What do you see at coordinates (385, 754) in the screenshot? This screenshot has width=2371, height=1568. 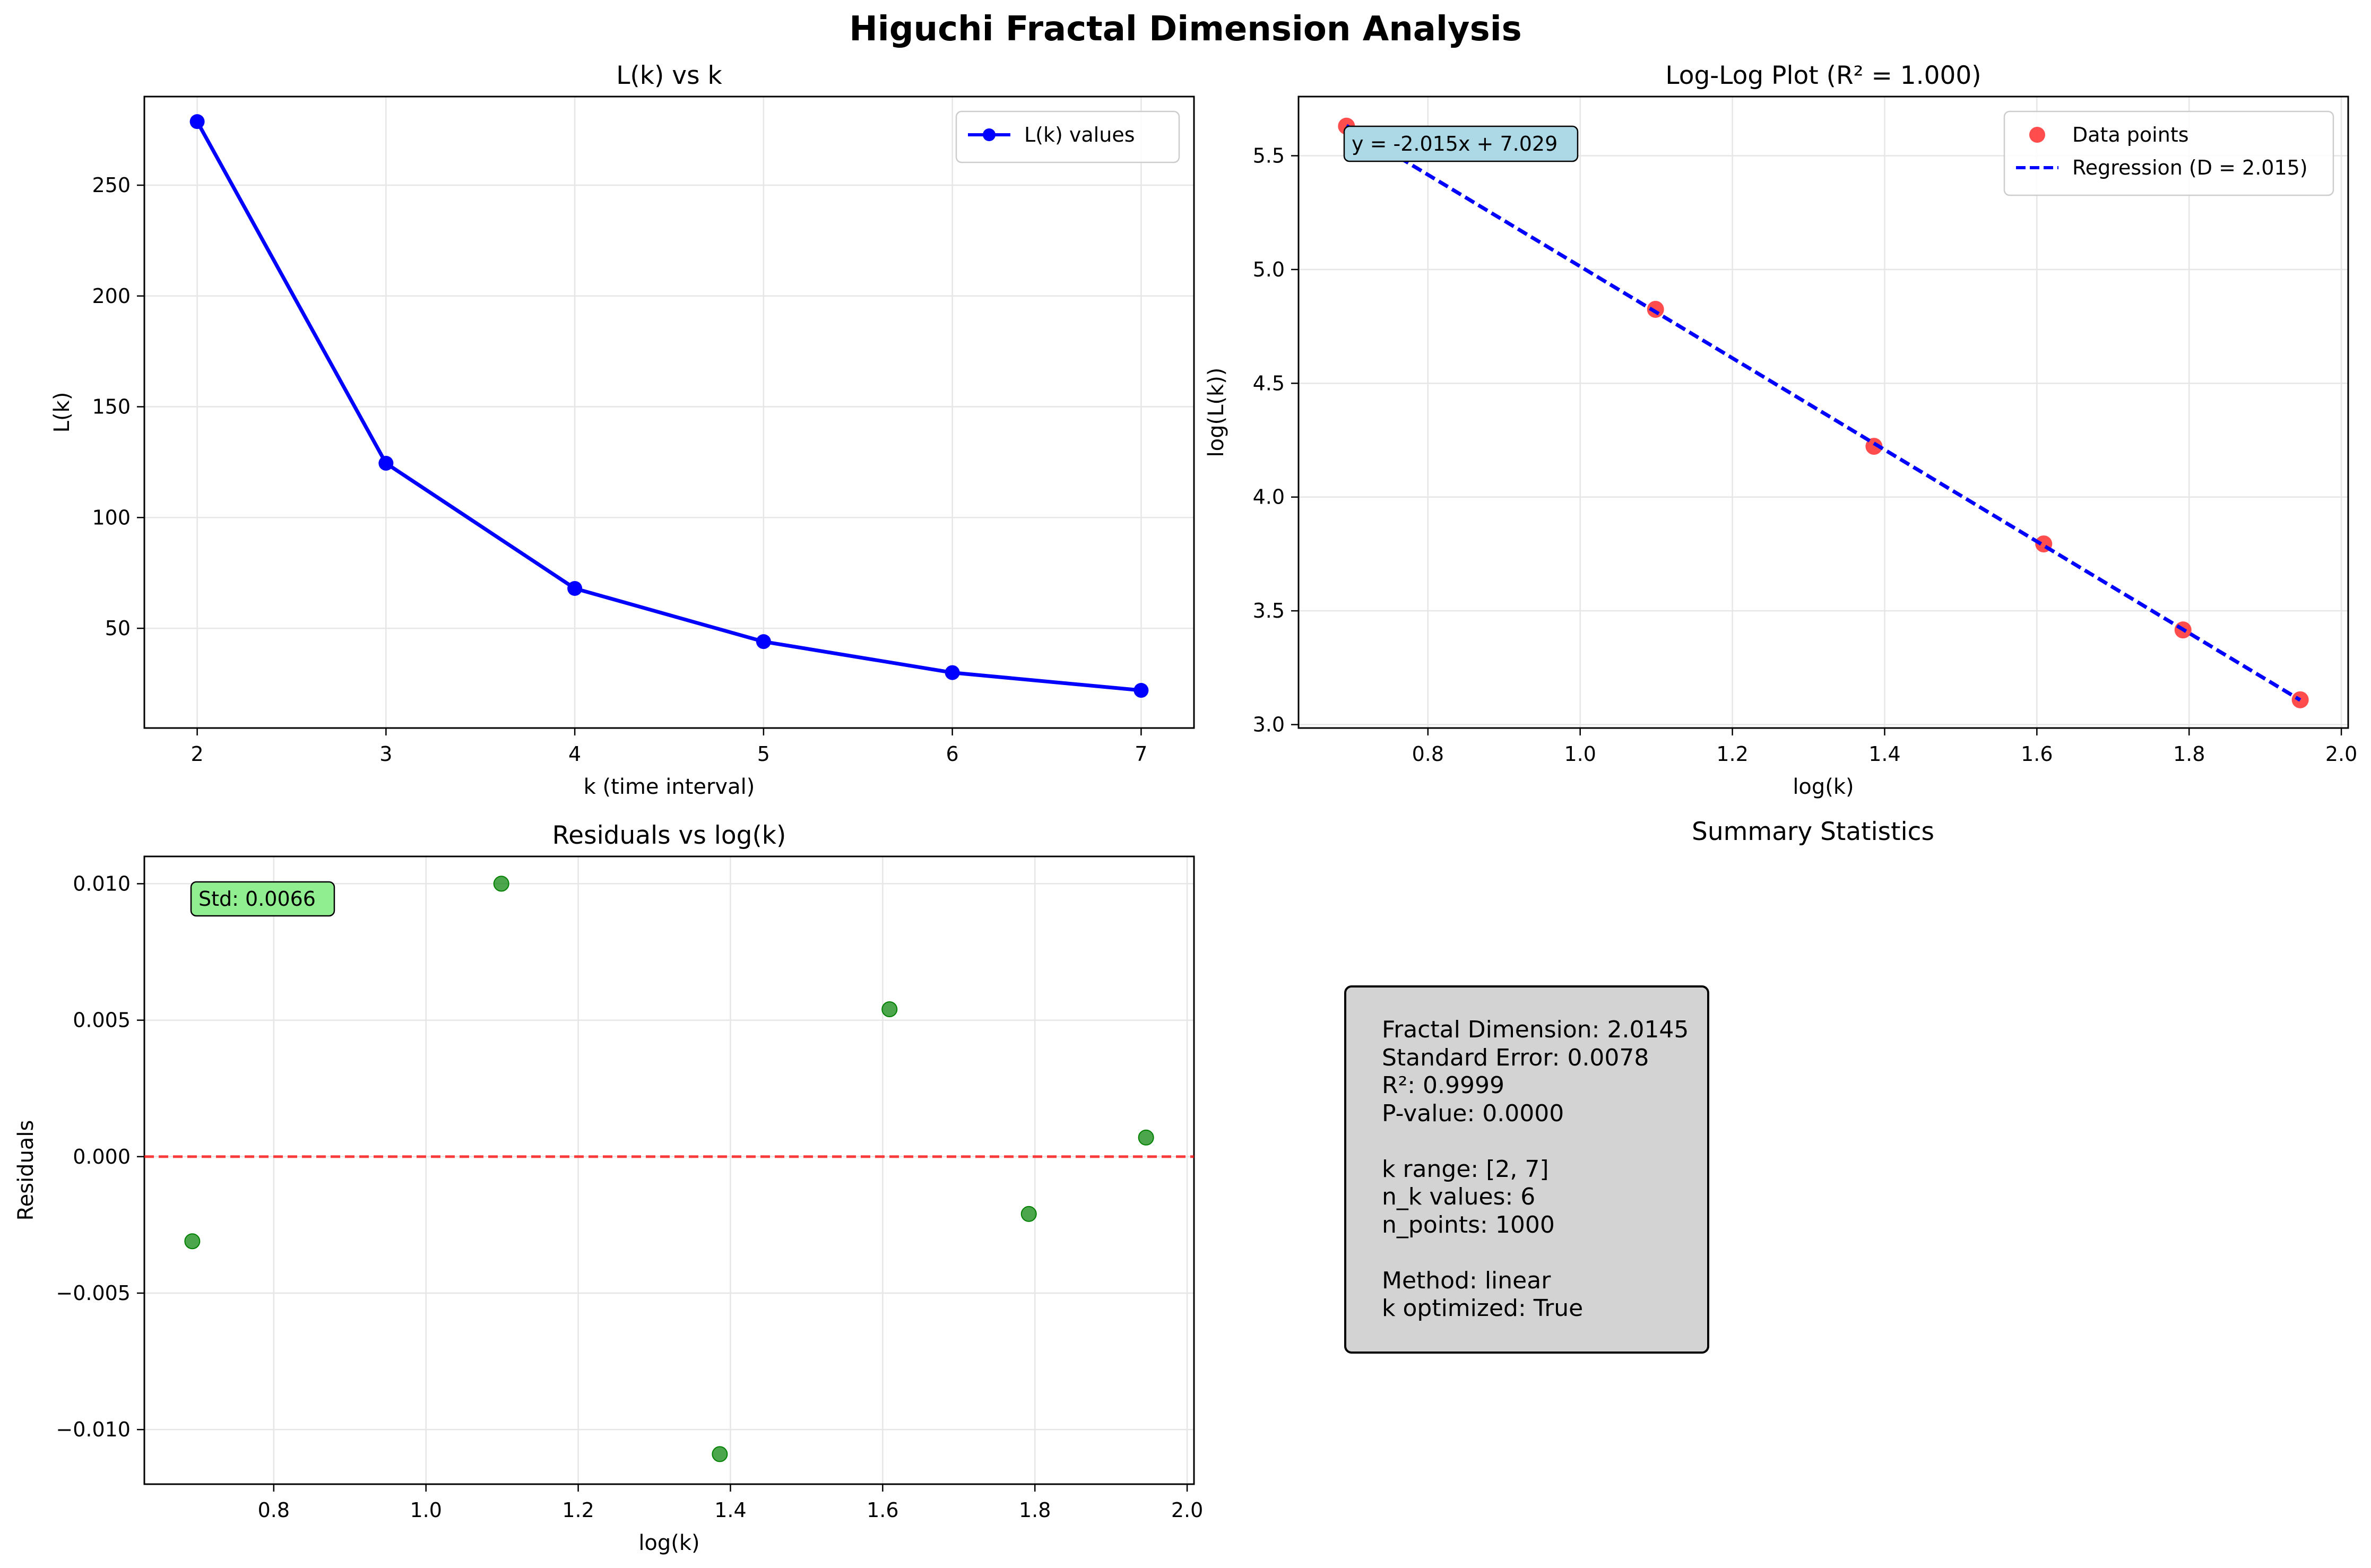 I see `x-tick-label: 3` at bounding box center [385, 754].